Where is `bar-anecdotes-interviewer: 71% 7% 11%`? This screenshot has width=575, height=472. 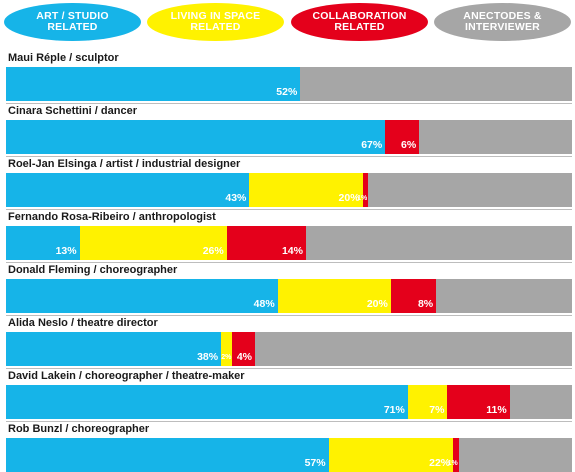
bar-anecdotes-interviewer: 71% 7% 11% is located at coordinates (289, 402).